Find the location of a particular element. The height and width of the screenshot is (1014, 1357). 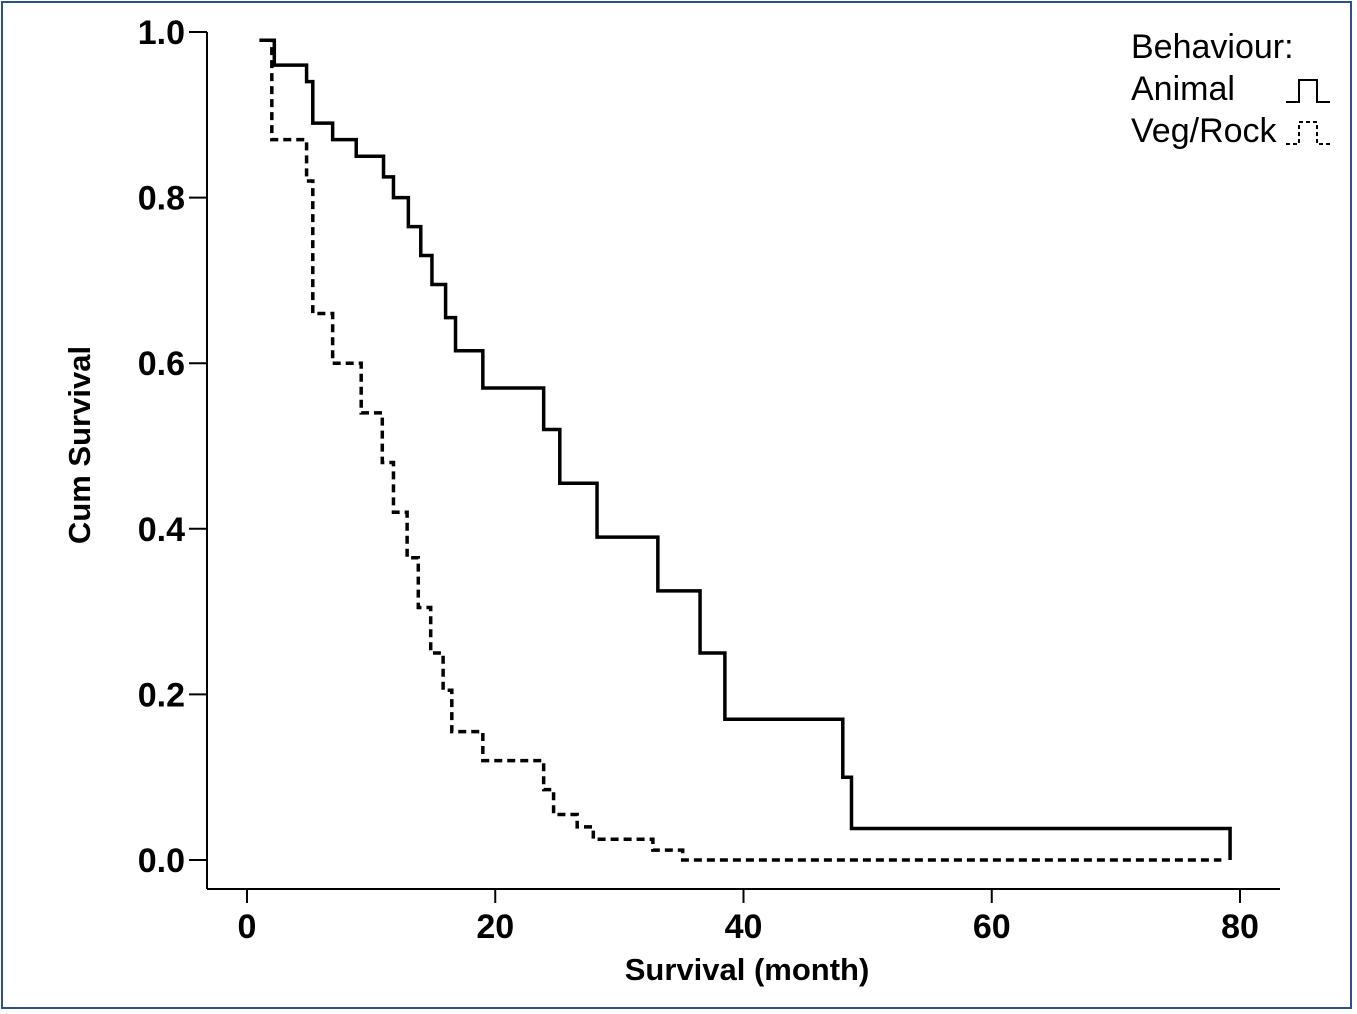

y-tick-label: 0.6 is located at coordinates (161, 364).